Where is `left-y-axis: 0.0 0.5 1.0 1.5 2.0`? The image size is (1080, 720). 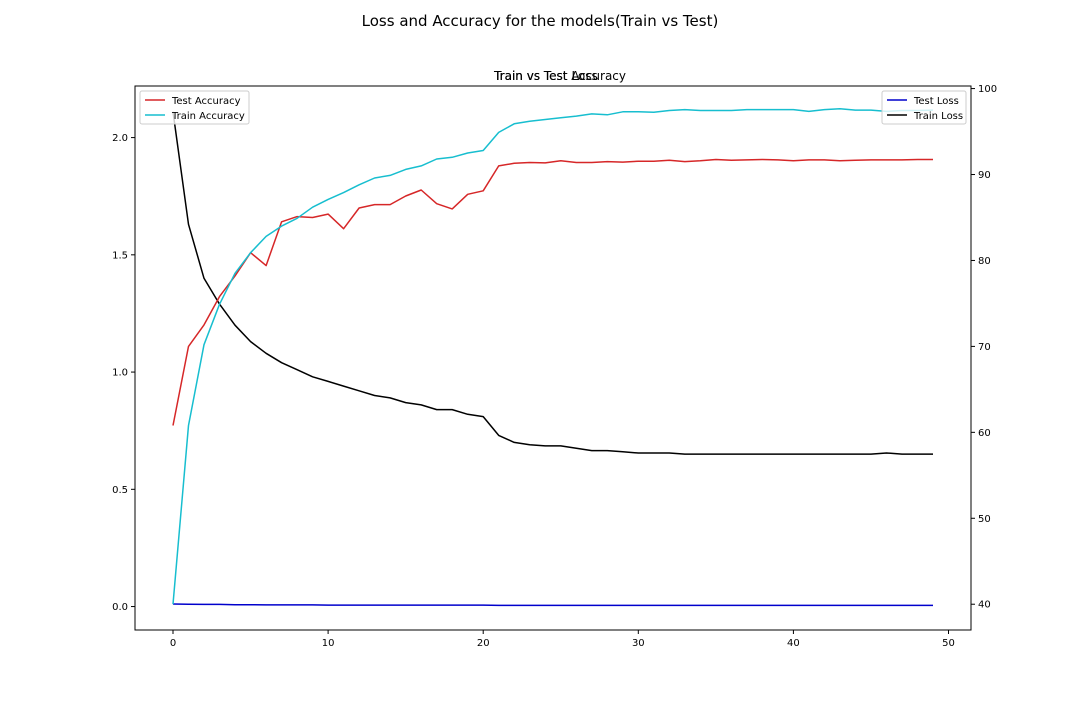 left-y-axis: 0.0 0.5 1.0 1.5 2.0 is located at coordinates (123, 373).